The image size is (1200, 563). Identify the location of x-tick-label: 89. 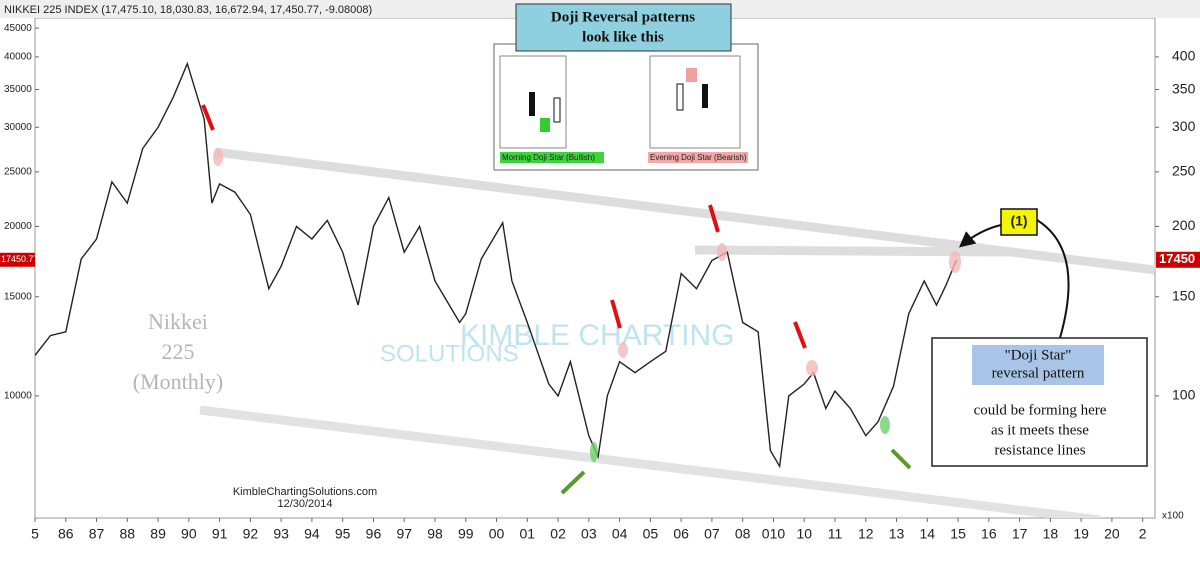
(158, 534).